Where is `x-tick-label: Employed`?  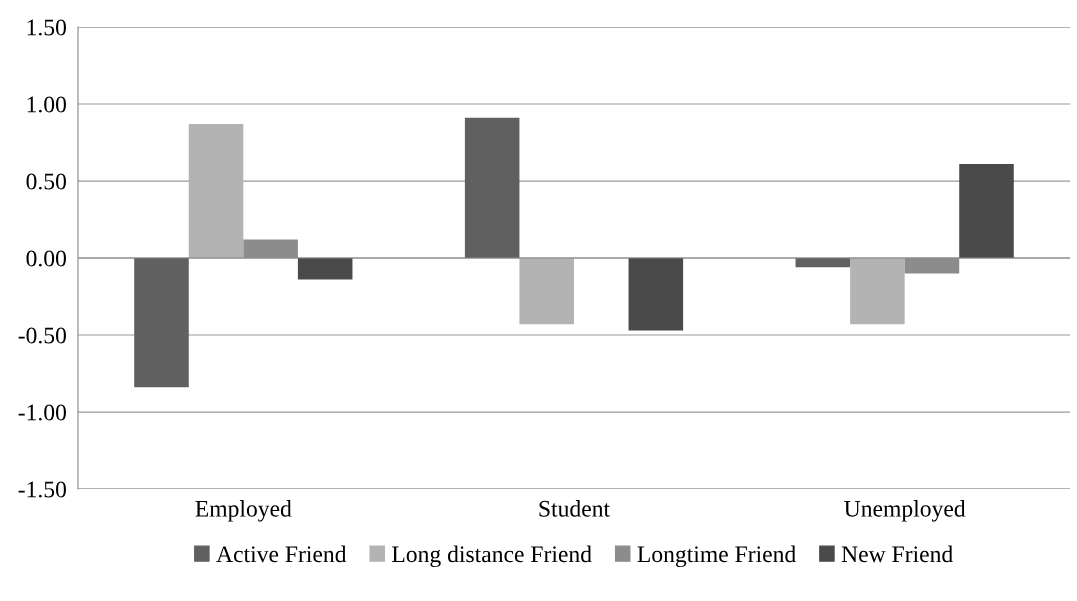 x-tick-label: Employed is located at coordinates (243, 511).